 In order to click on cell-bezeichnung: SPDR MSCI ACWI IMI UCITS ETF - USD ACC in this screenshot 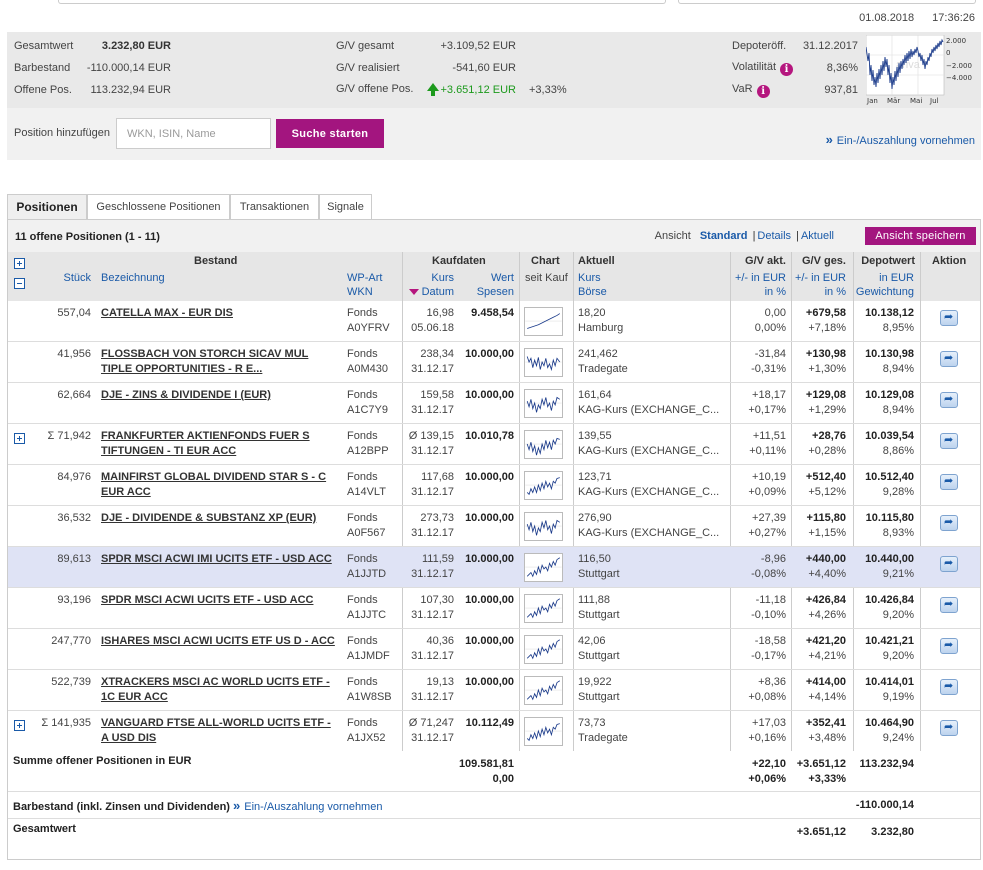, I will do `click(216, 559)`.